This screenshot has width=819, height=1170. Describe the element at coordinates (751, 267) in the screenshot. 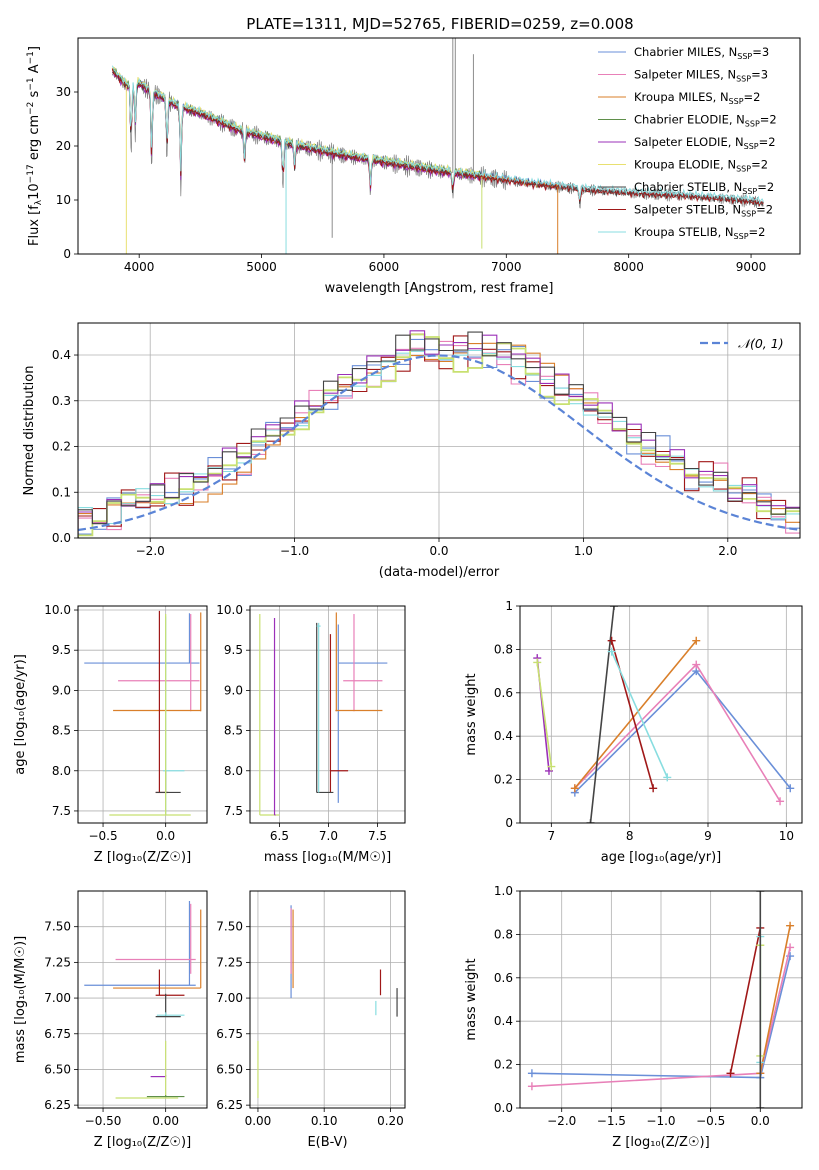

I see `x-tick-label: 9000` at that location.